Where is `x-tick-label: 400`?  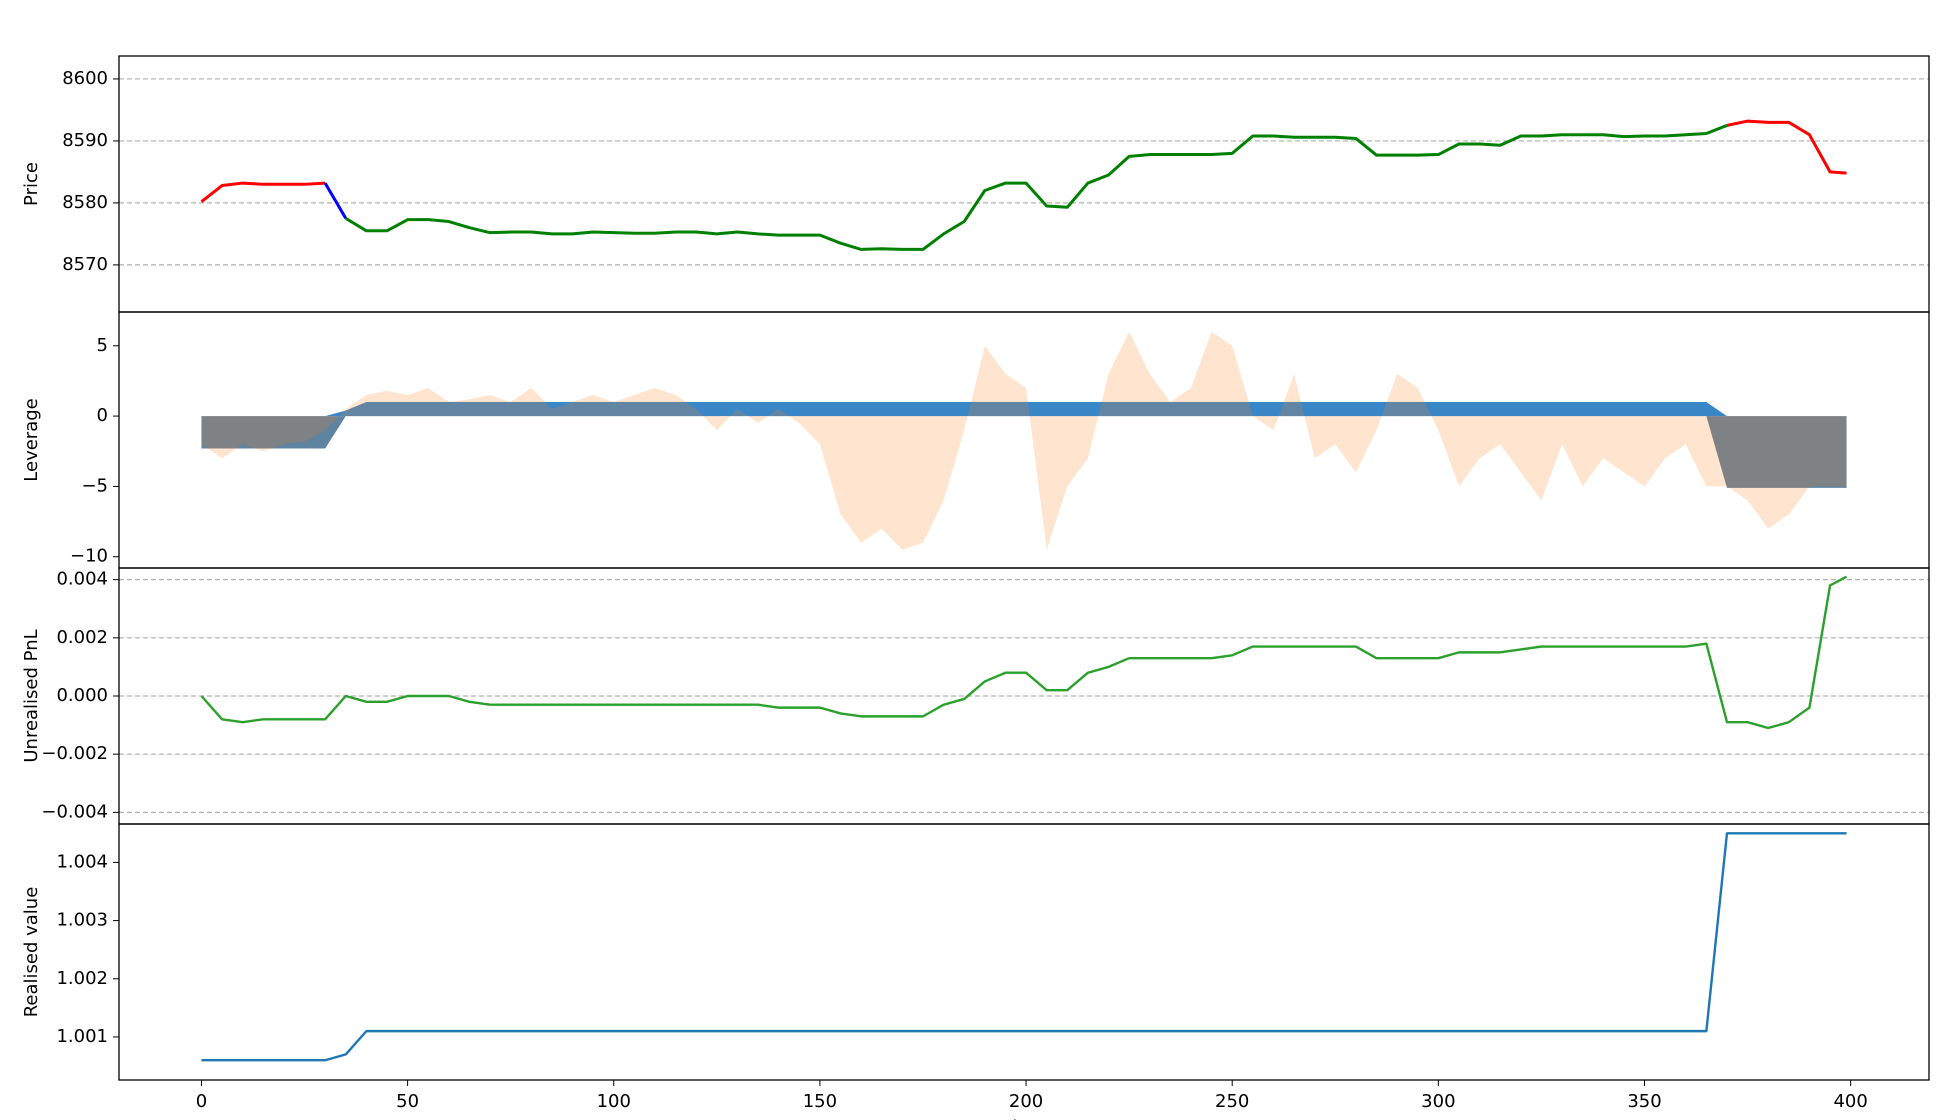
x-tick-label: 400 is located at coordinates (1850, 1101).